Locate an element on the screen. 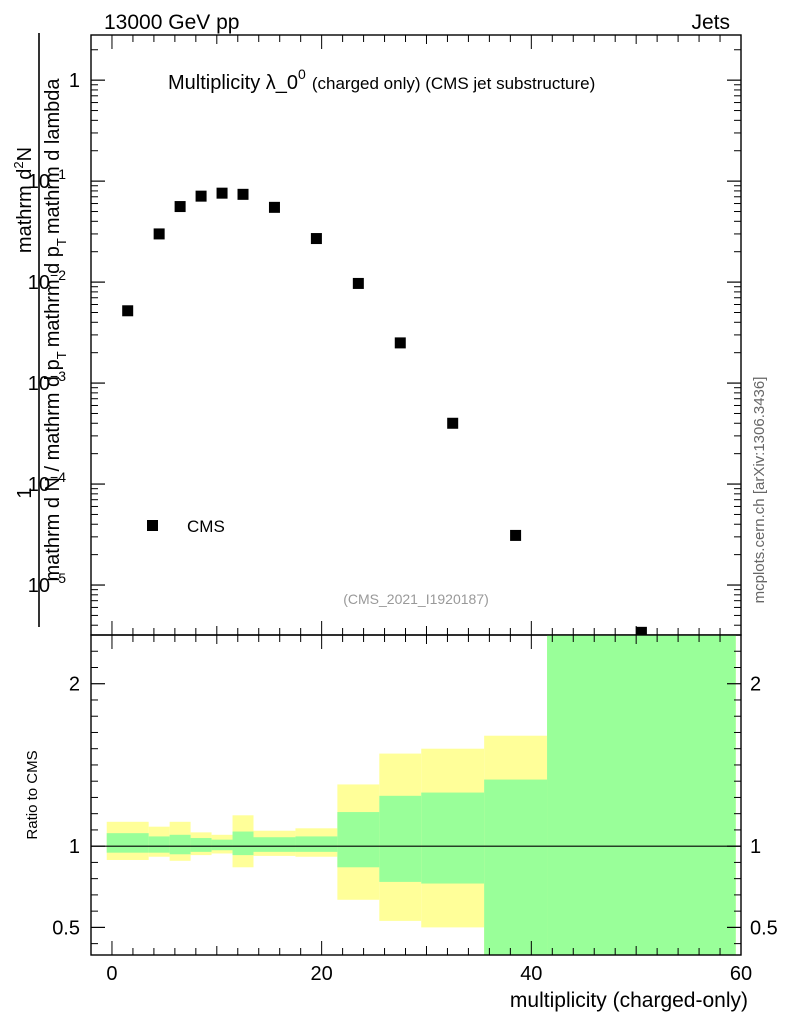 This screenshot has width=786, height=1024. legend-marker is located at coordinates (152, 525).